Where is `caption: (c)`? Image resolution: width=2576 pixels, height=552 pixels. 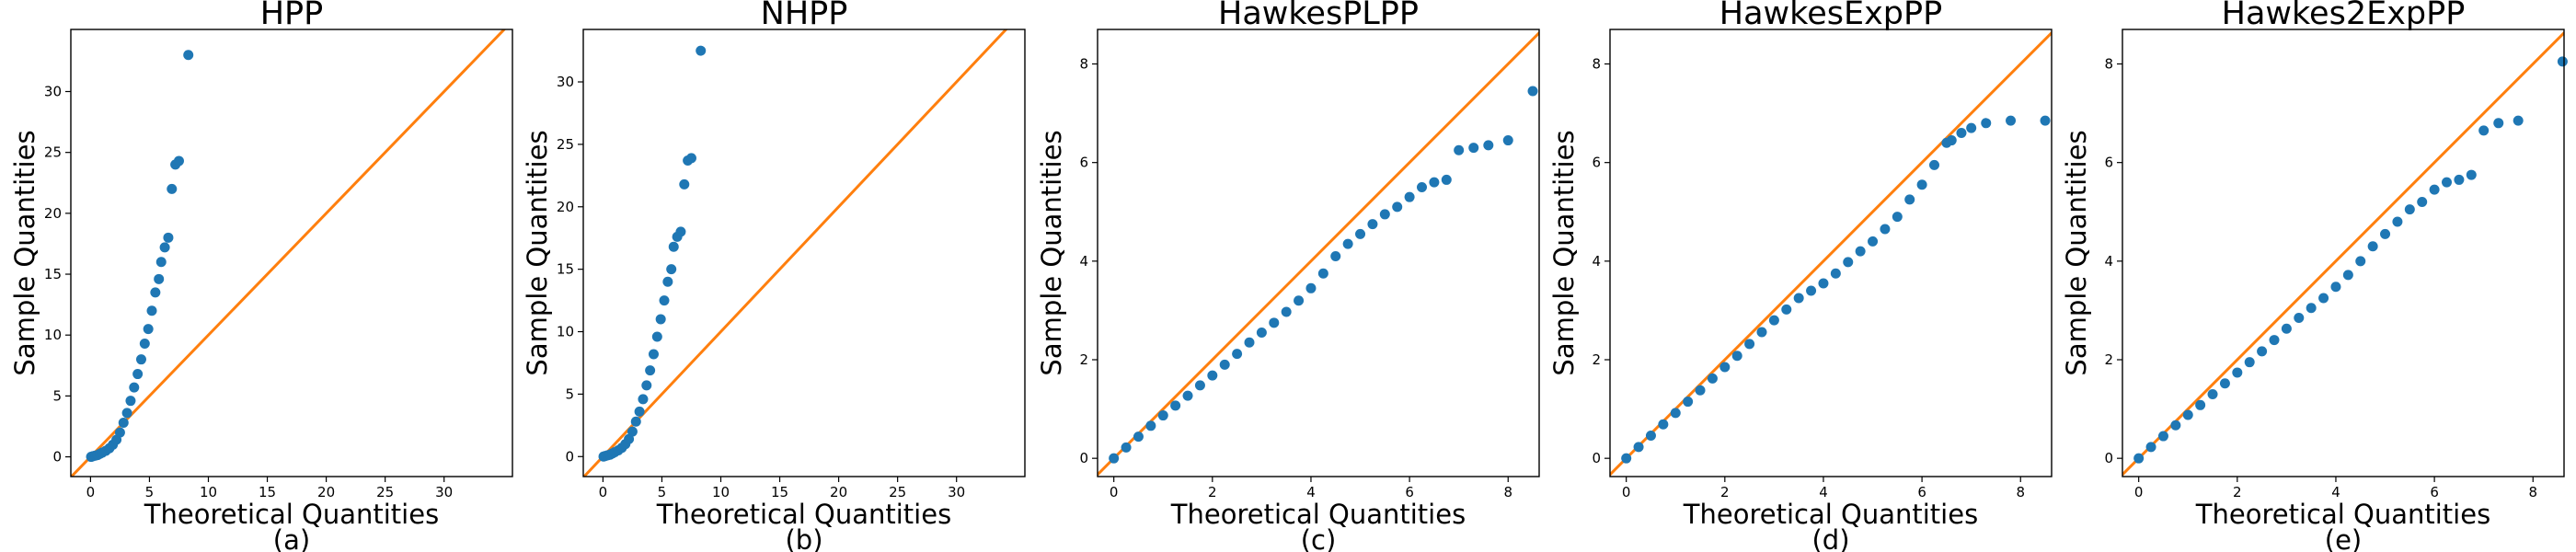
caption: (c) is located at coordinates (1319, 538).